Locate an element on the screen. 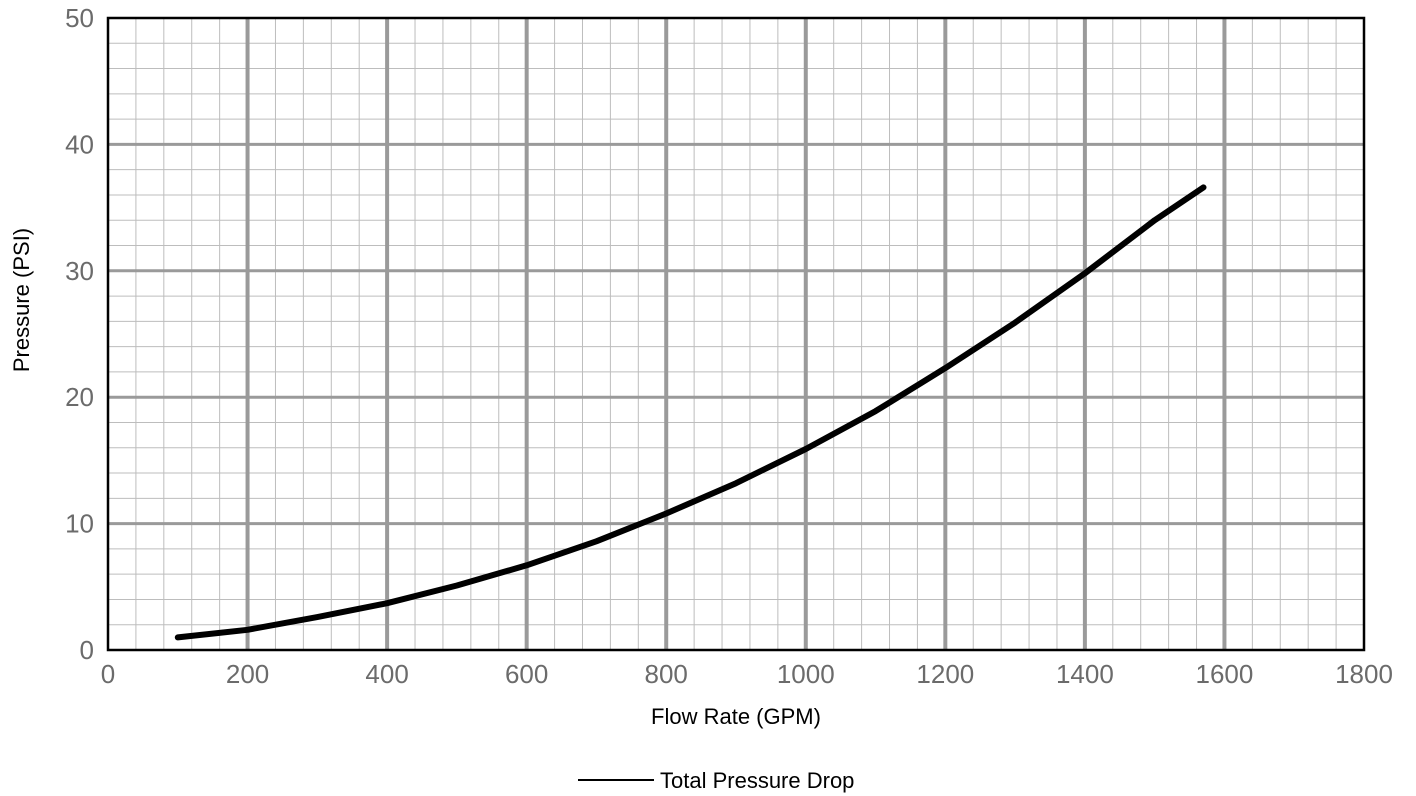 The height and width of the screenshot is (796, 1416). y-tick-label: 10 is located at coordinates (79, 524).